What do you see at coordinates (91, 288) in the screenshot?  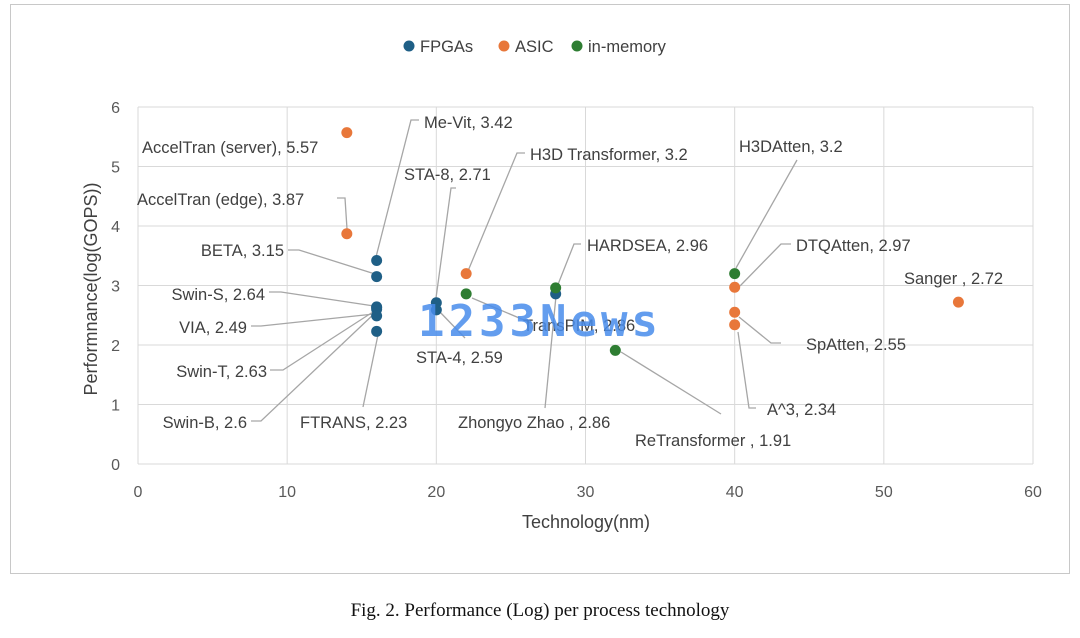 I see `y-axis-title: Performnance(log(GOPS))` at bounding box center [91, 288].